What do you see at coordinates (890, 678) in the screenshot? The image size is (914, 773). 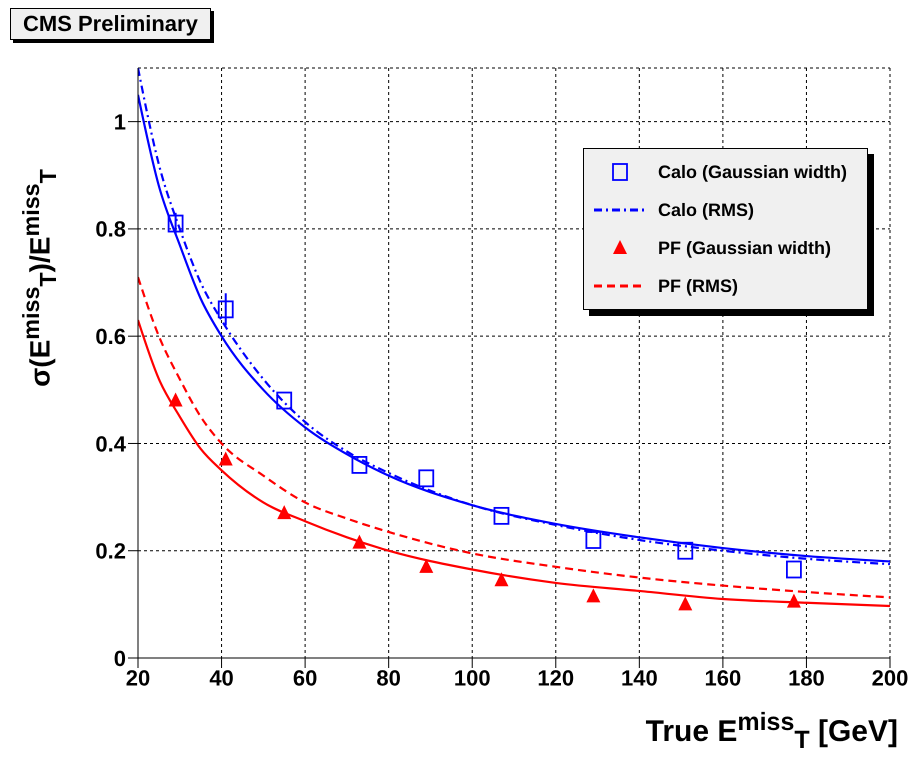 I see `x-tick-label: 200` at bounding box center [890, 678].